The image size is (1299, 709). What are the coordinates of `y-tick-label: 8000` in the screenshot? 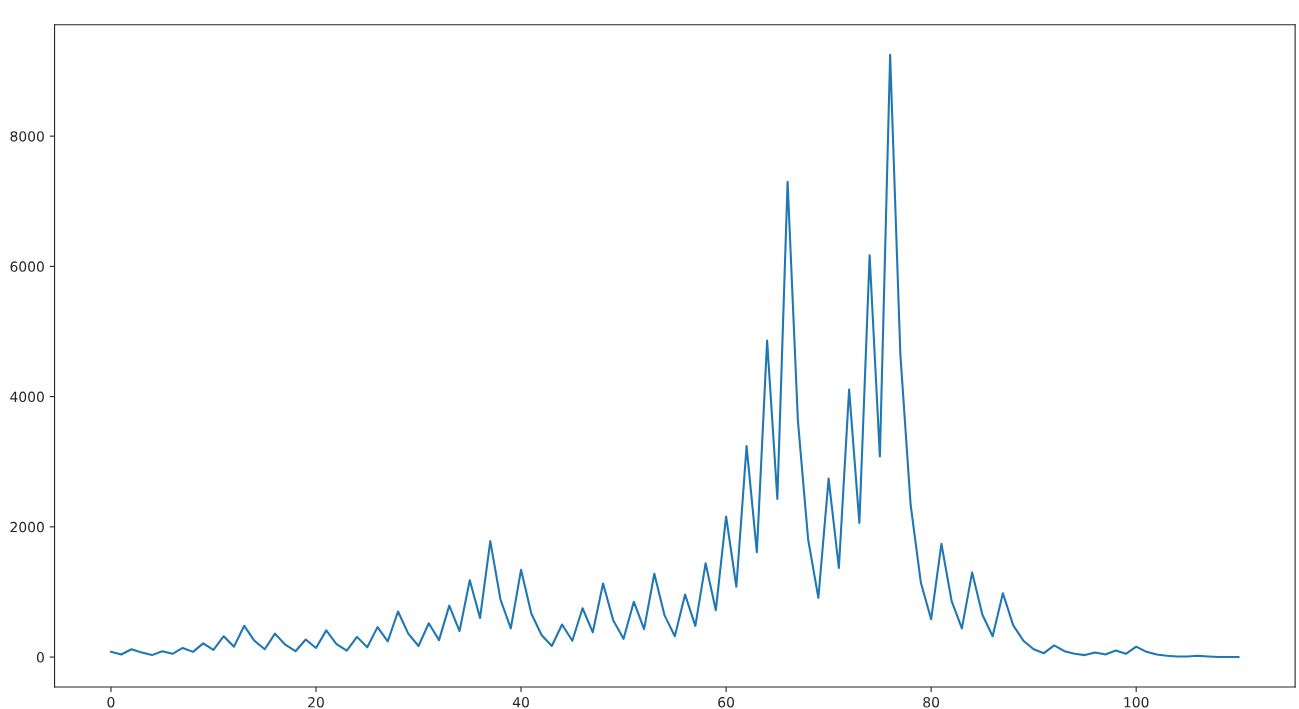 It's located at (27, 136).